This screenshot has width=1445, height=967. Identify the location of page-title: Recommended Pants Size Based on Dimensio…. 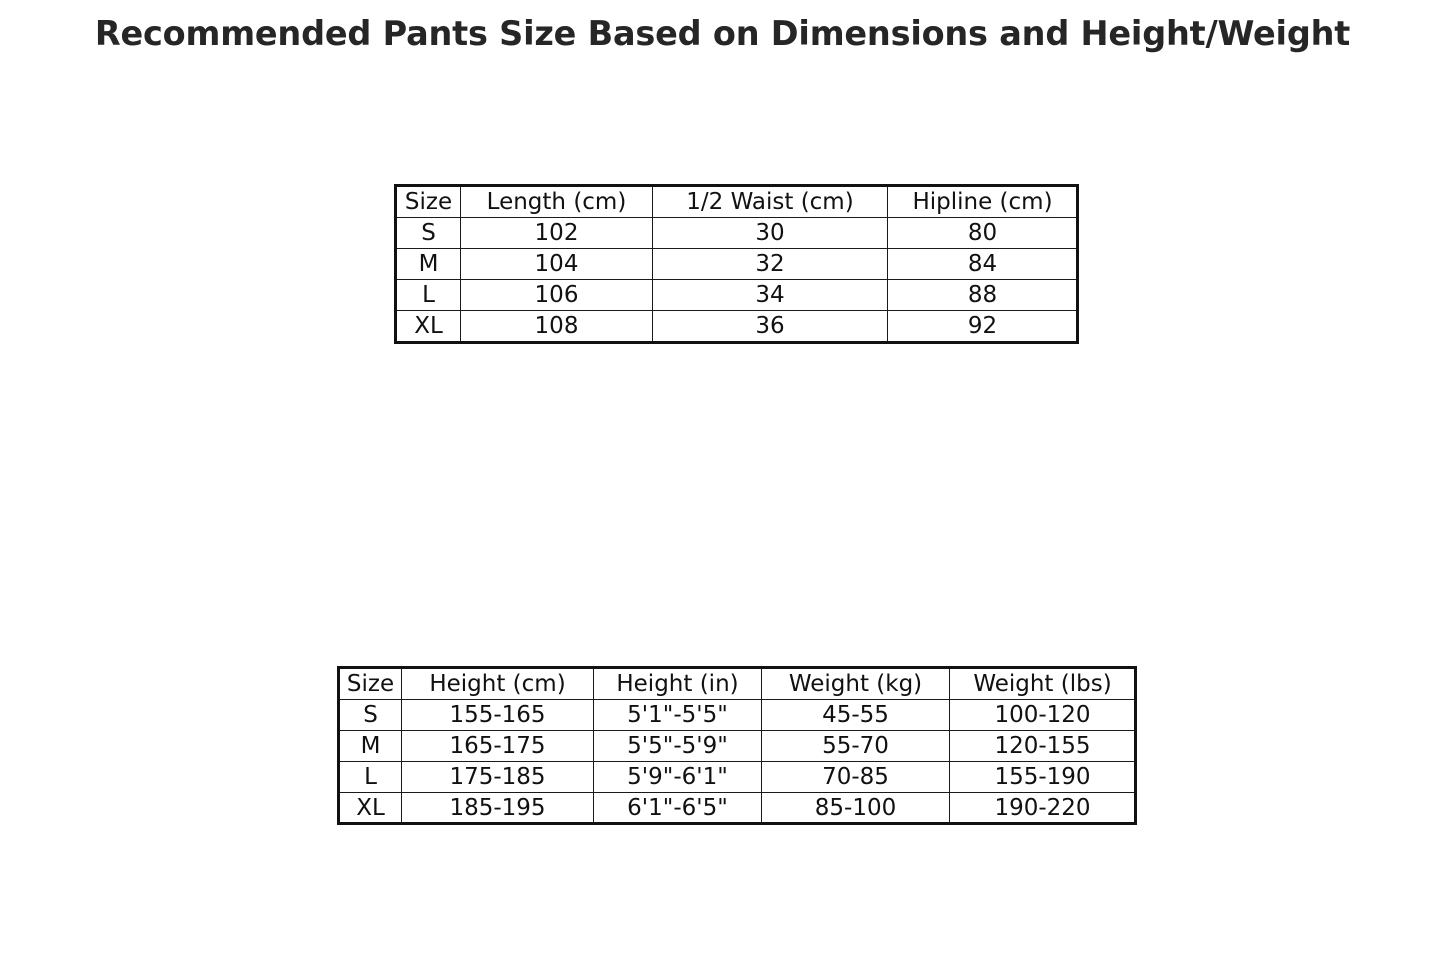
(722, 33).